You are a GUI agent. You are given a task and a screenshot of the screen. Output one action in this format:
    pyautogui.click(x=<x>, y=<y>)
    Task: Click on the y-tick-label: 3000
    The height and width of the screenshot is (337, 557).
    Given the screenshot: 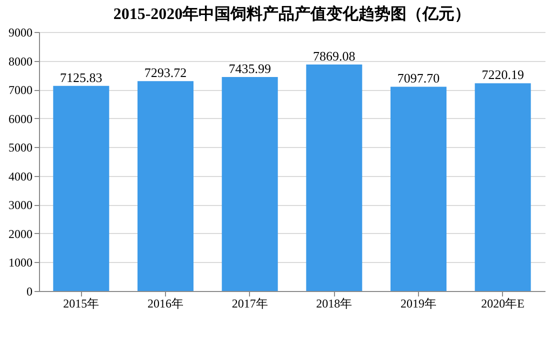 What is the action you would take?
    pyautogui.click(x=20, y=205)
    